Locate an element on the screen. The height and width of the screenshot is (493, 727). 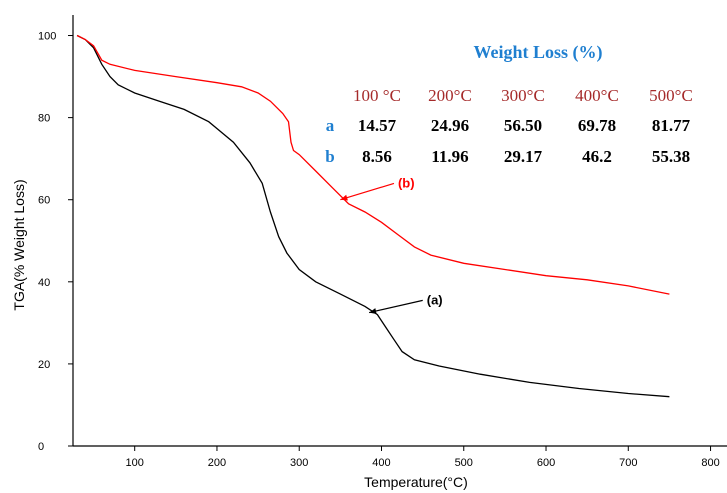
table-header: 200°C is located at coordinates (450, 95).